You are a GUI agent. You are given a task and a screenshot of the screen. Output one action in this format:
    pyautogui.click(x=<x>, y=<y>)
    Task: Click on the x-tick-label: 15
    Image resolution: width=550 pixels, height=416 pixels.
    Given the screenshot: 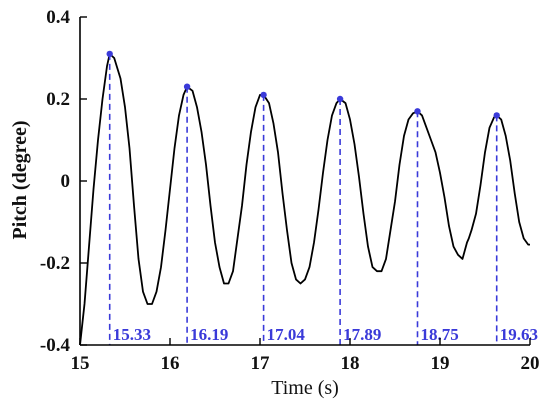 What is the action you would take?
    pyautogui.click(x=80, y=363)
    